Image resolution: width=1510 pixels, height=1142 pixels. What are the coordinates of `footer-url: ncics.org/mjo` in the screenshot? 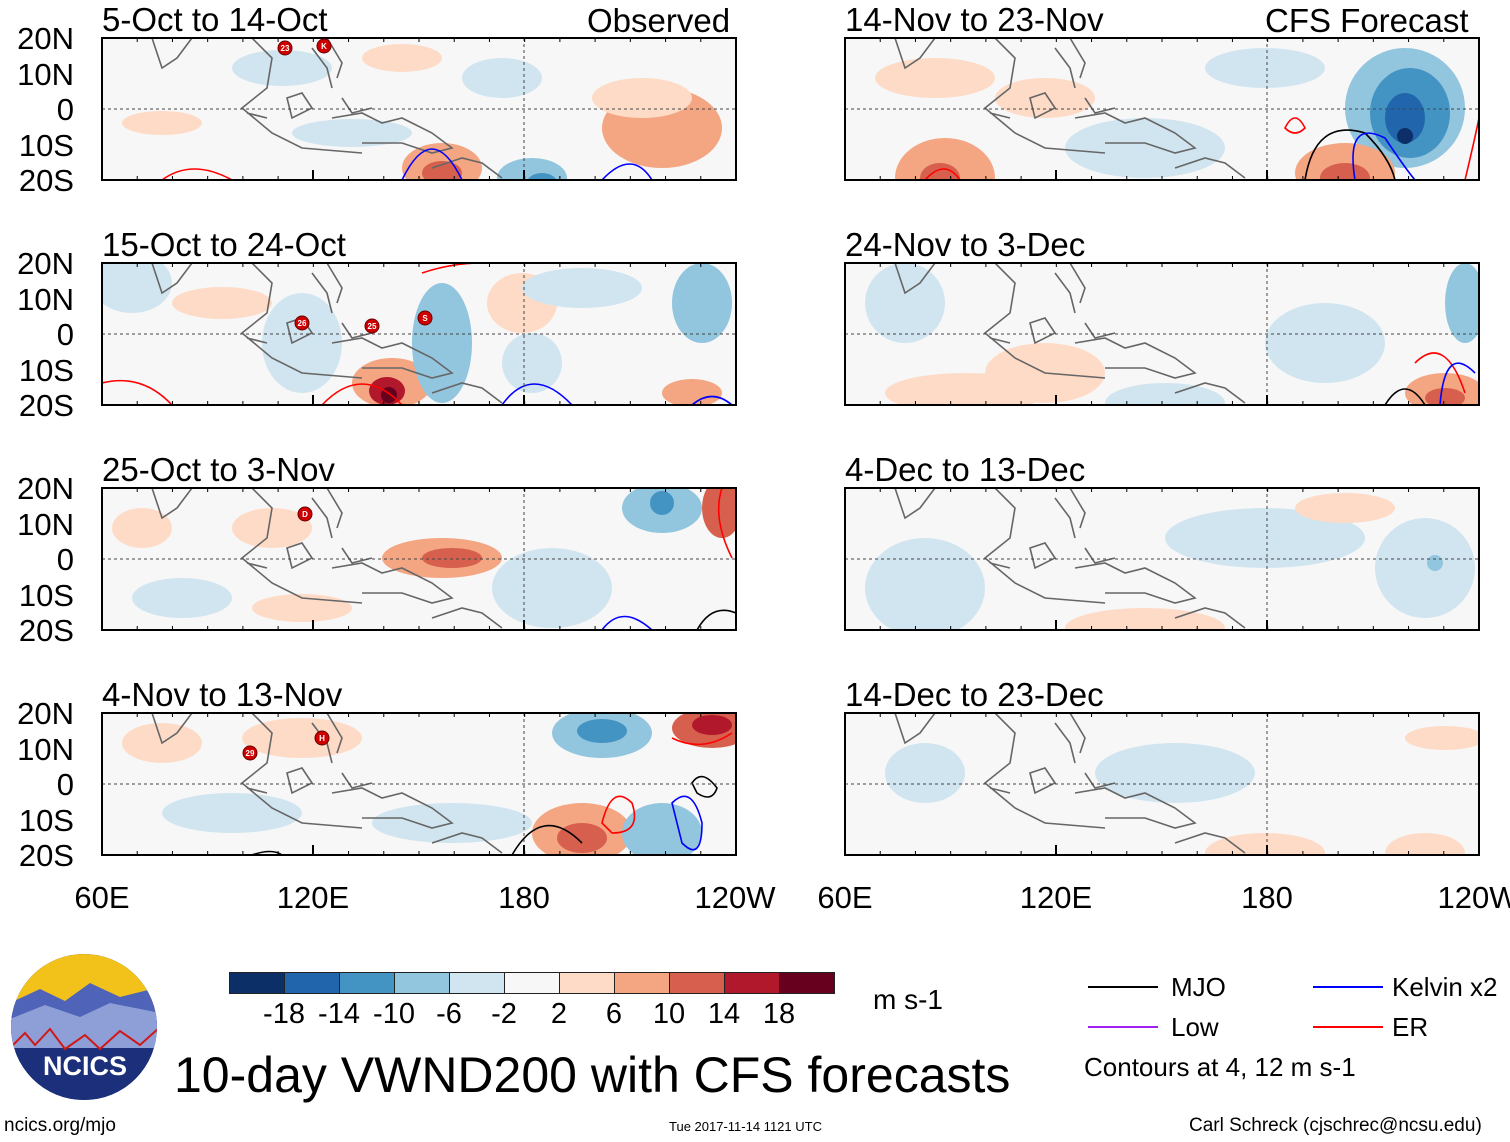 It's located at (60, 1125).